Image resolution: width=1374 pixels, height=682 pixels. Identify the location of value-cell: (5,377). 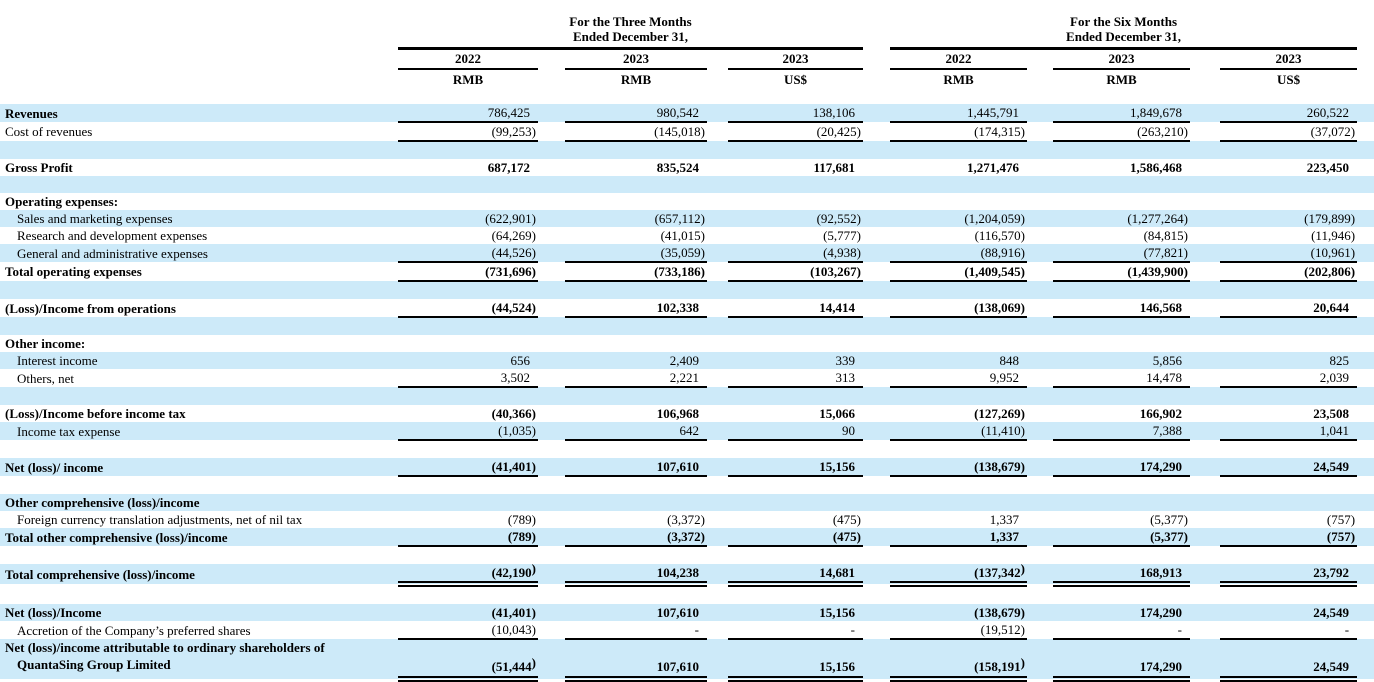
(1121, 537).